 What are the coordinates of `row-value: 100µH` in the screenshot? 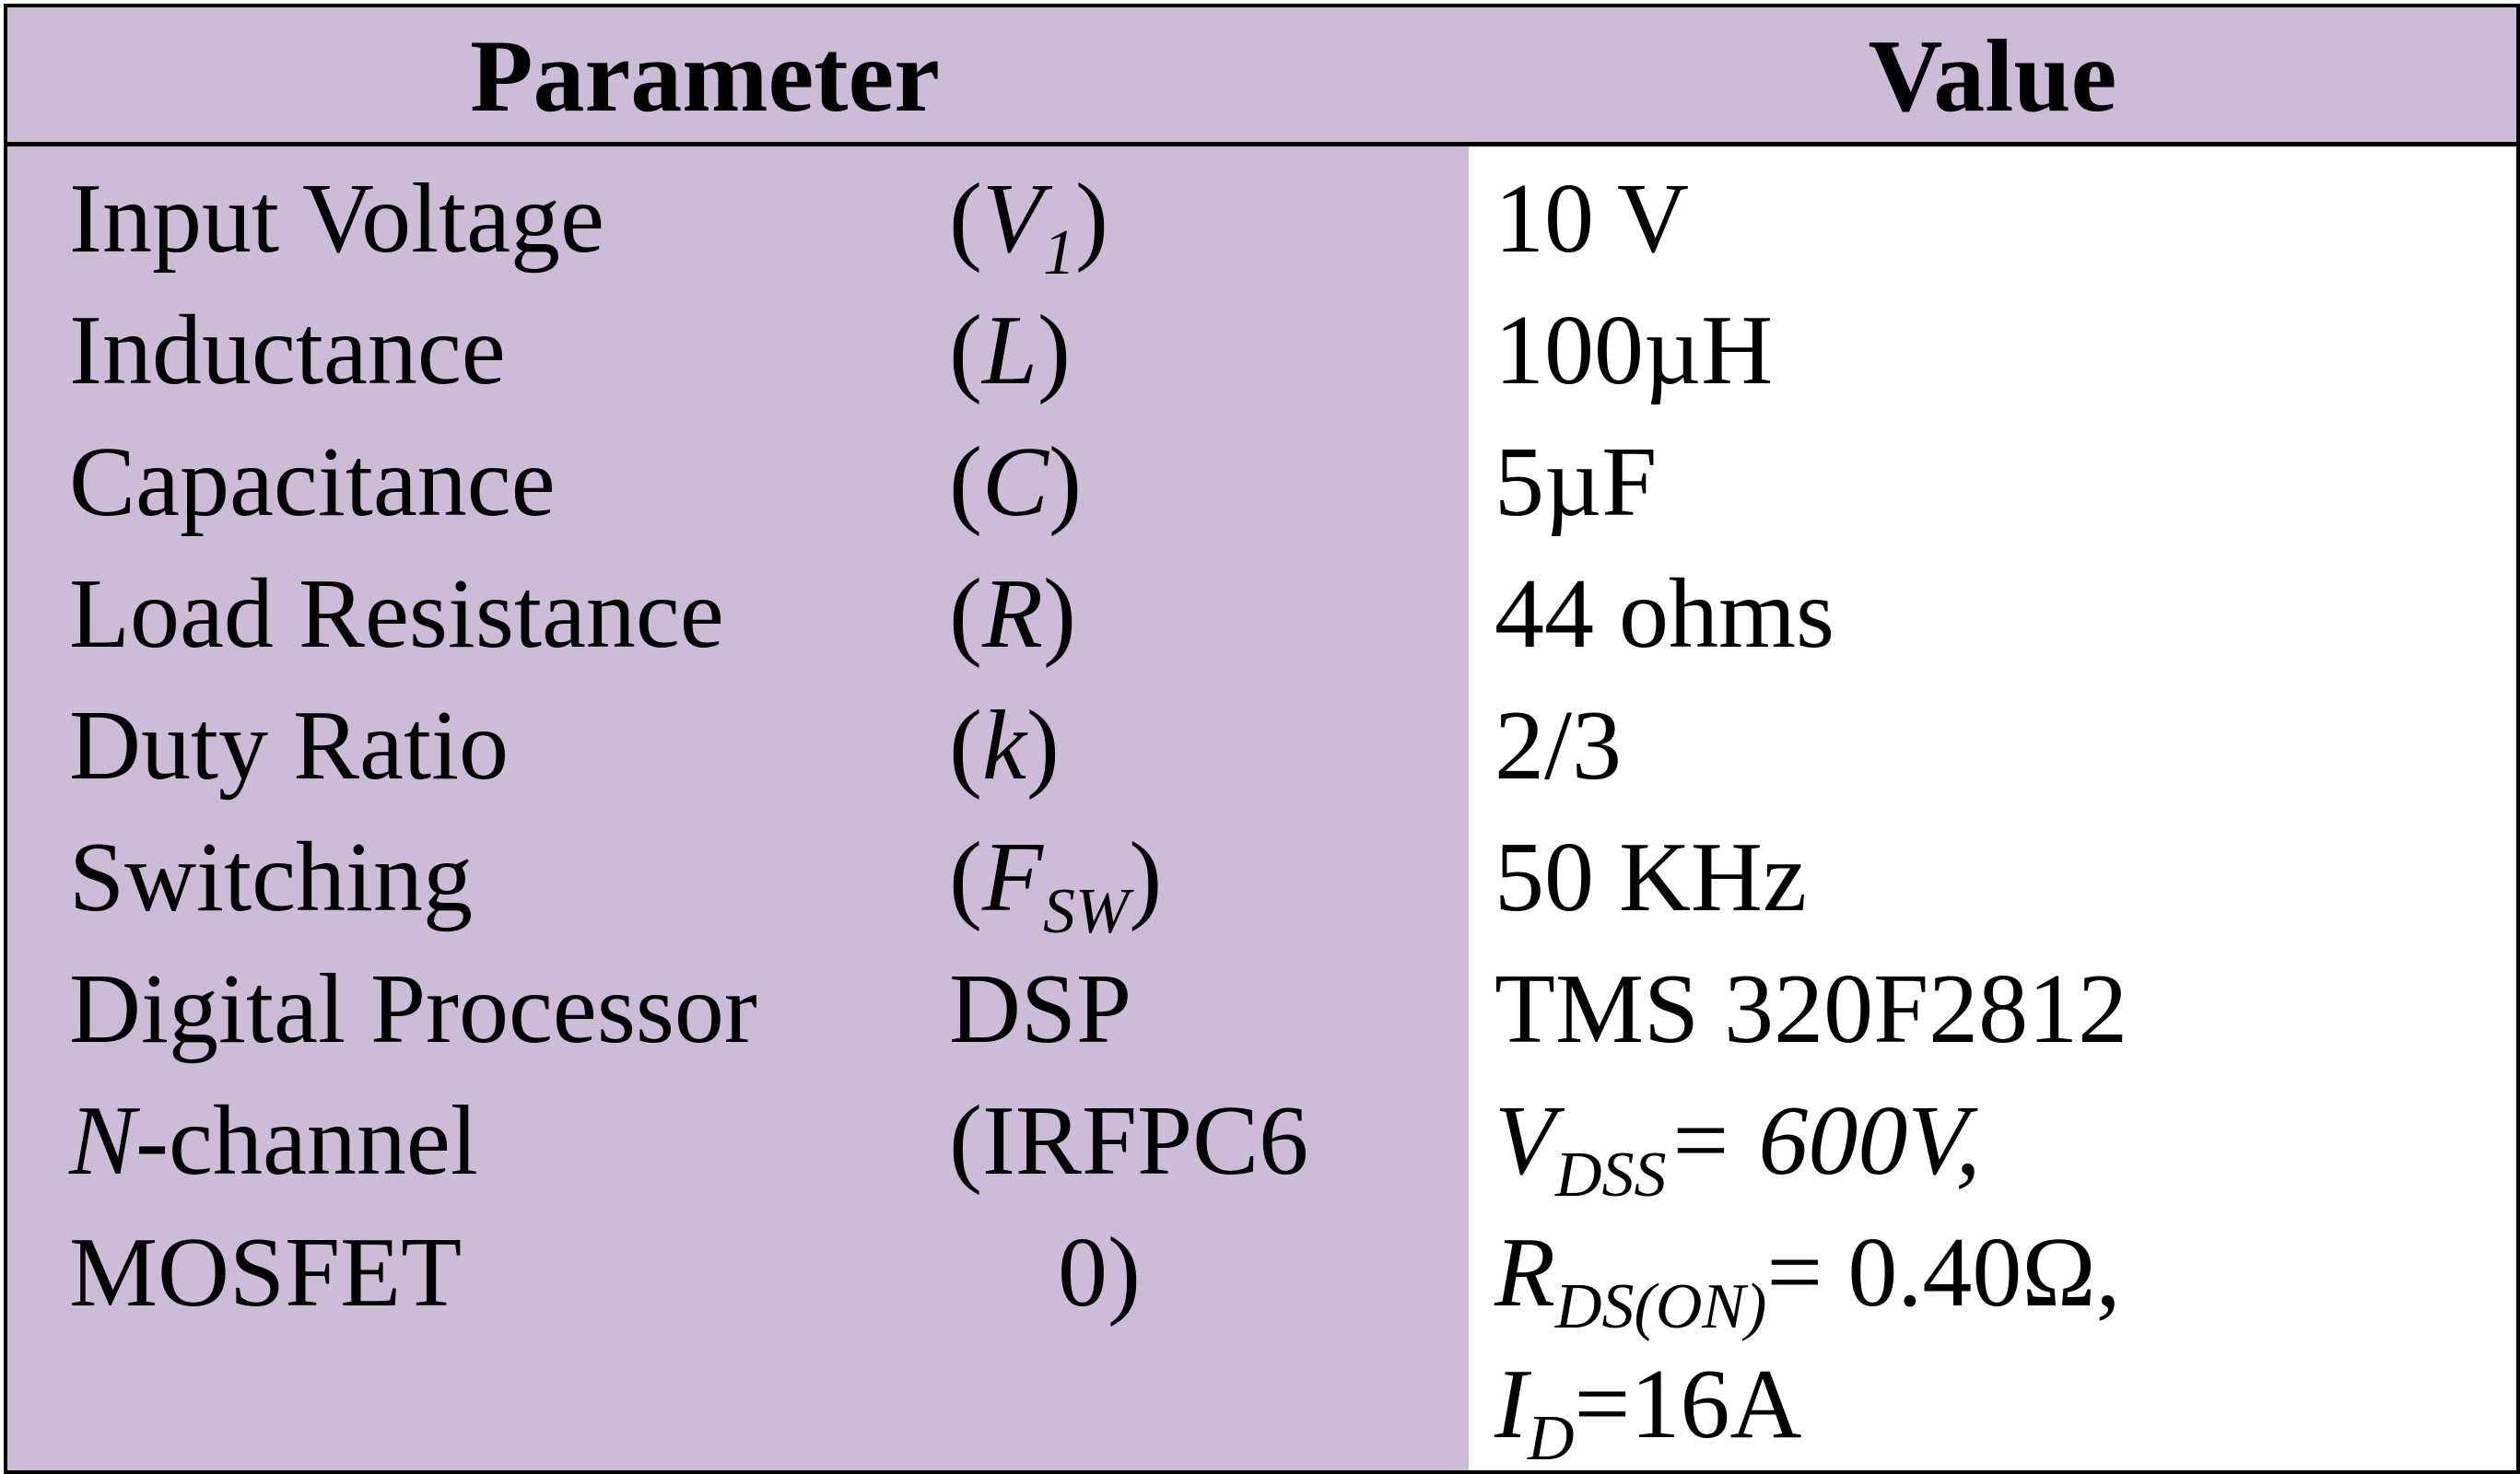 It's located at (1634, 350).